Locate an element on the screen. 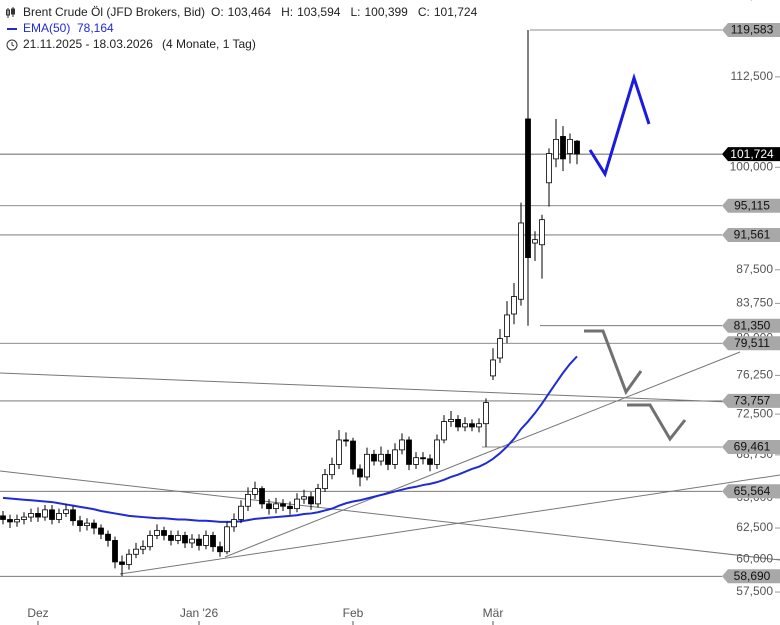  y-tick-label: 100,000 is located at coordinates (752, 166).